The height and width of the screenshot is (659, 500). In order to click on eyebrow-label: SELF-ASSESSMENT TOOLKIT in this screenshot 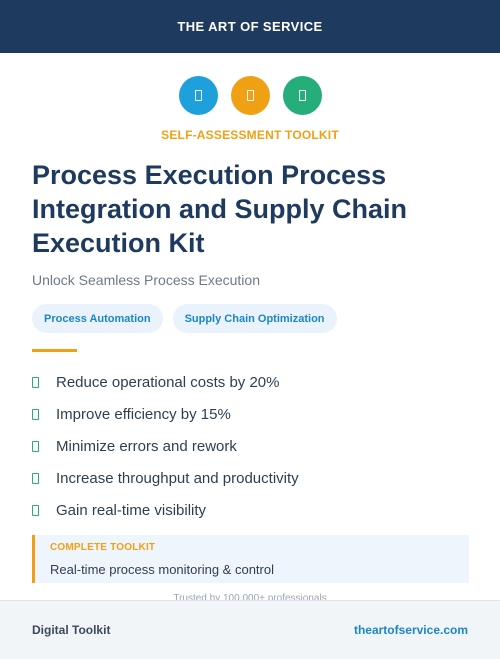, I will do `click(250, 135)`.